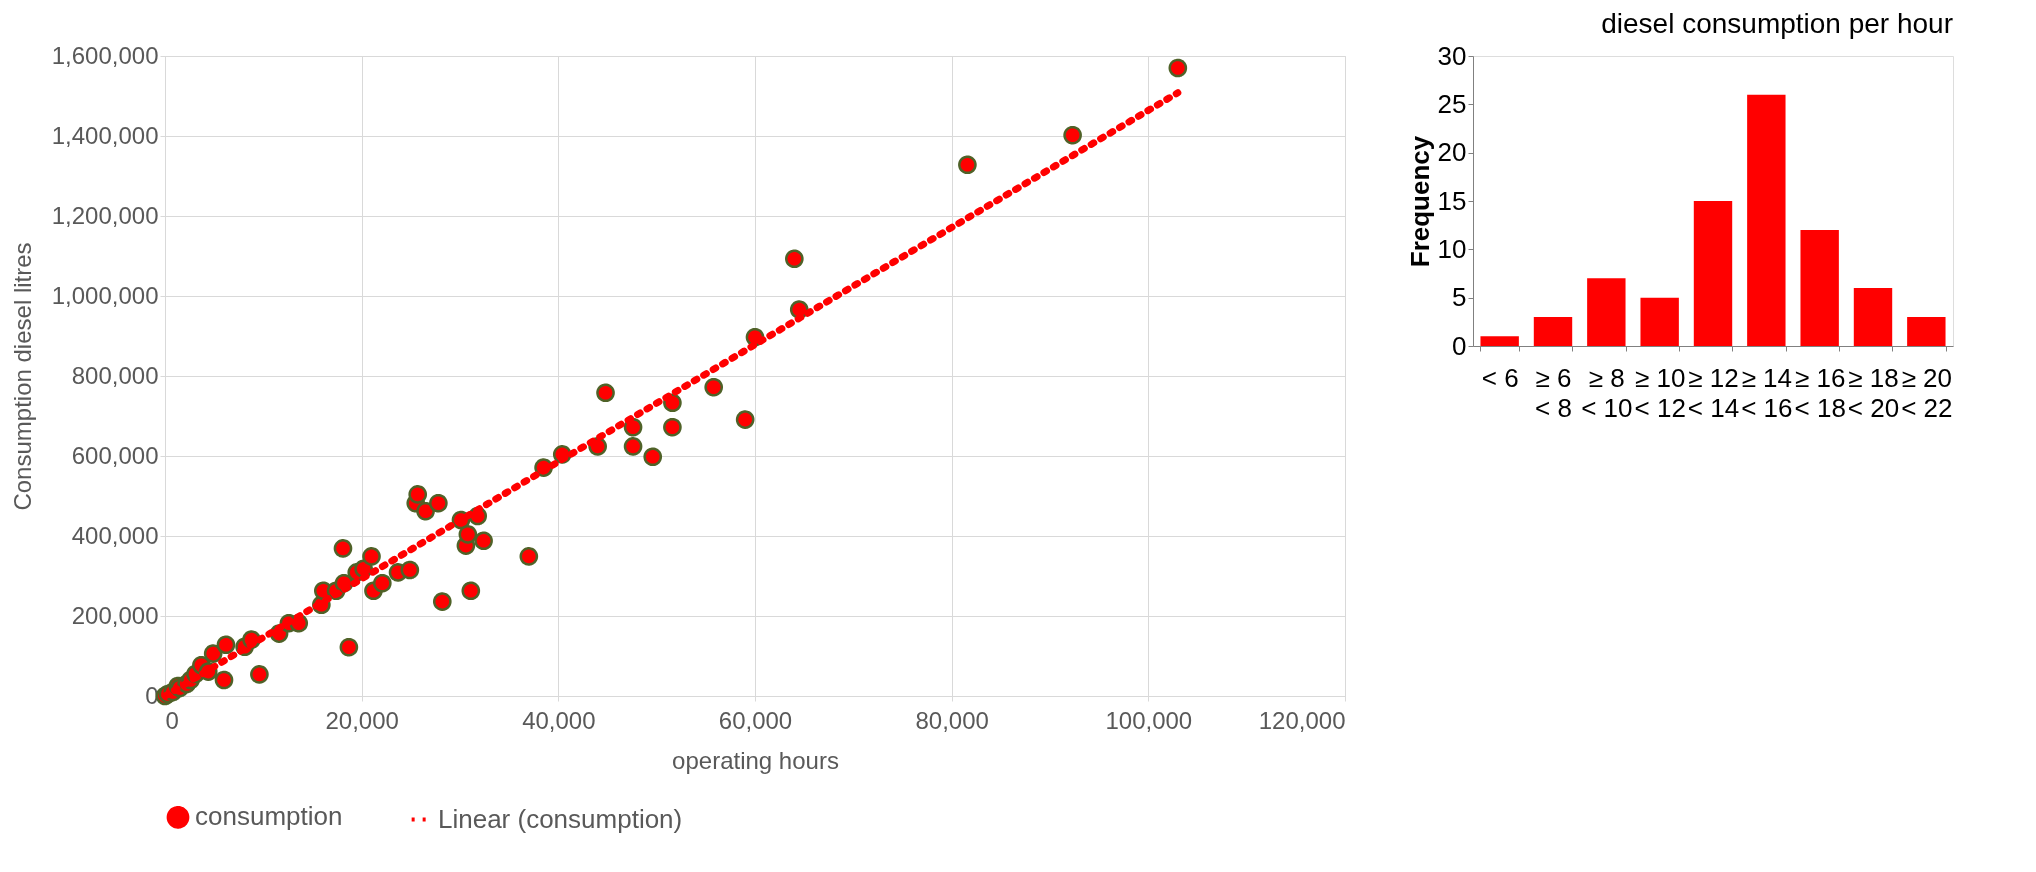  What do you see at coordinates (1452, 152) in the screenshot?
I see `y-tick-label: 20` at bounding box center [1452, 152].